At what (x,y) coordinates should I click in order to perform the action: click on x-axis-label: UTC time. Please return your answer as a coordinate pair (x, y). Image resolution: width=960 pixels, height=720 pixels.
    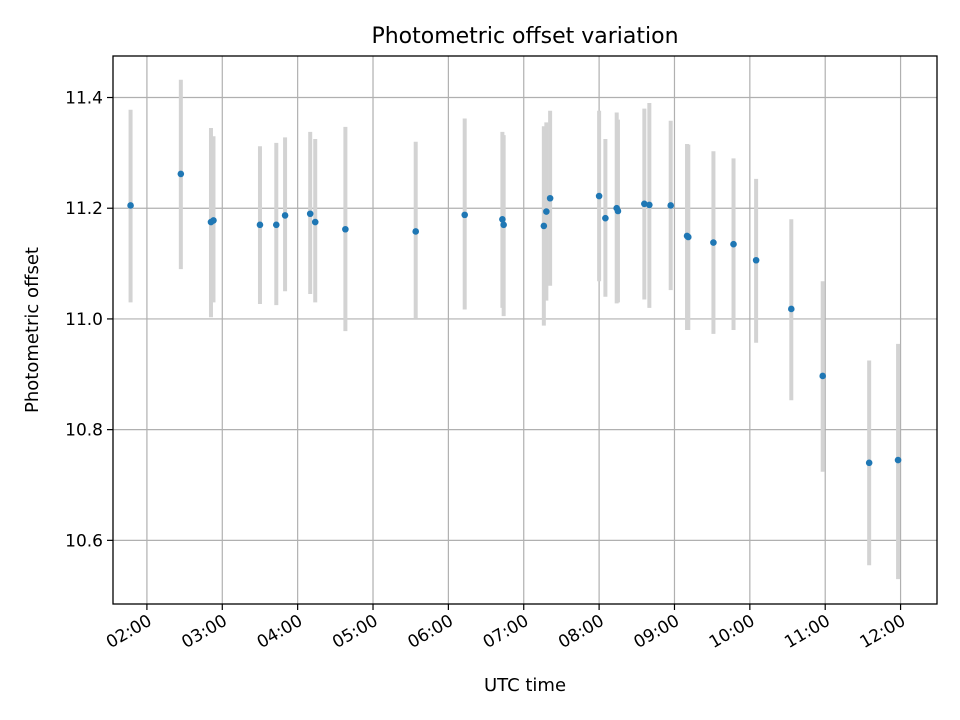
    Looking at the image, I should click on (525, 685).